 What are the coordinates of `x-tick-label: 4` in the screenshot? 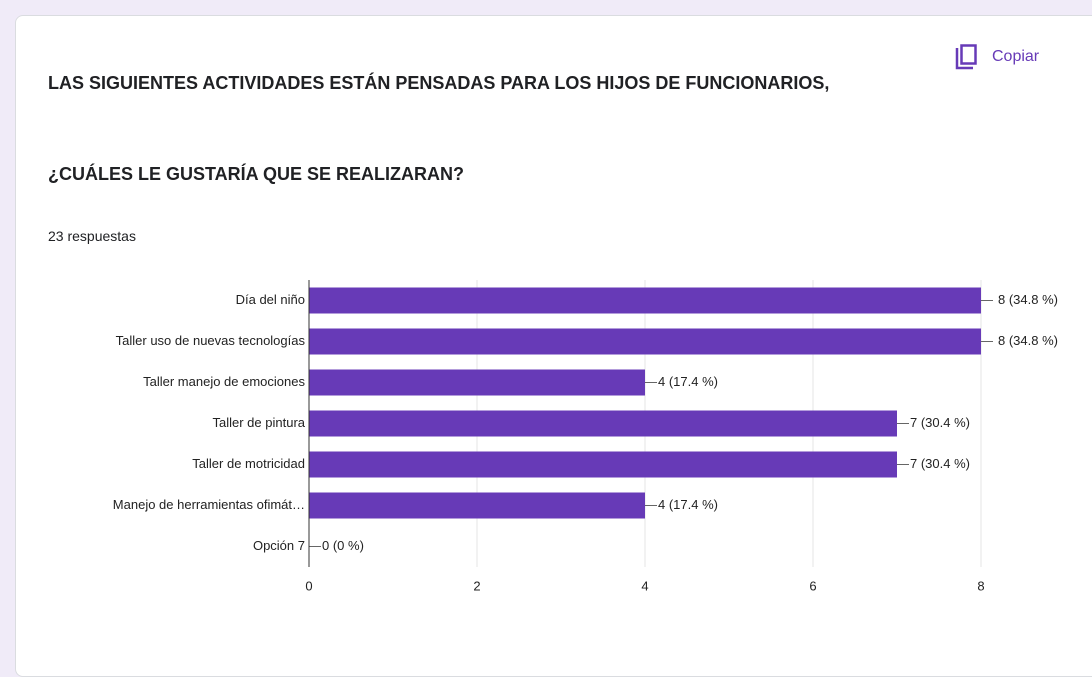 It's located at (644, 585).